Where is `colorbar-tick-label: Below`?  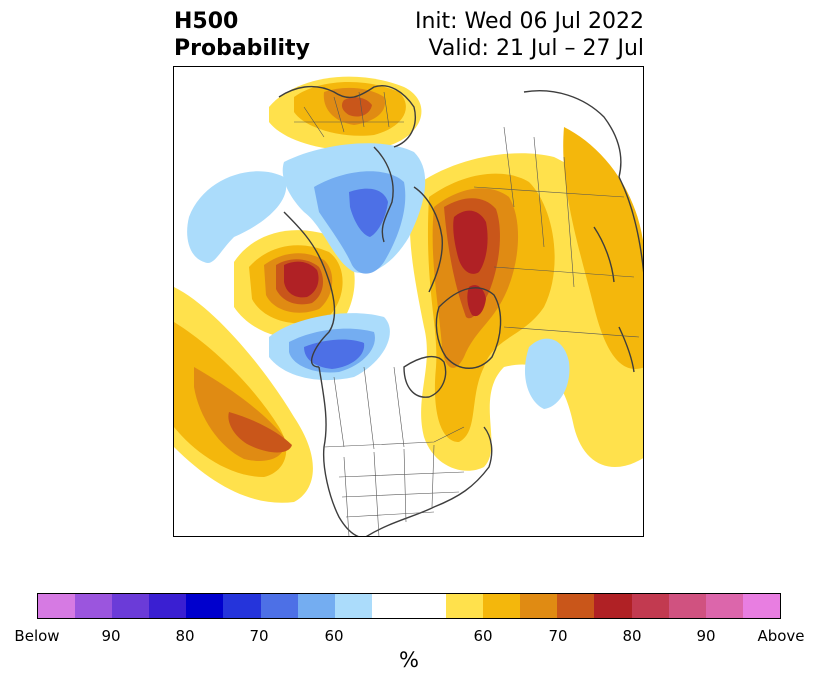
colorbar-tick-label: Below is located at coordinates (37, 636).